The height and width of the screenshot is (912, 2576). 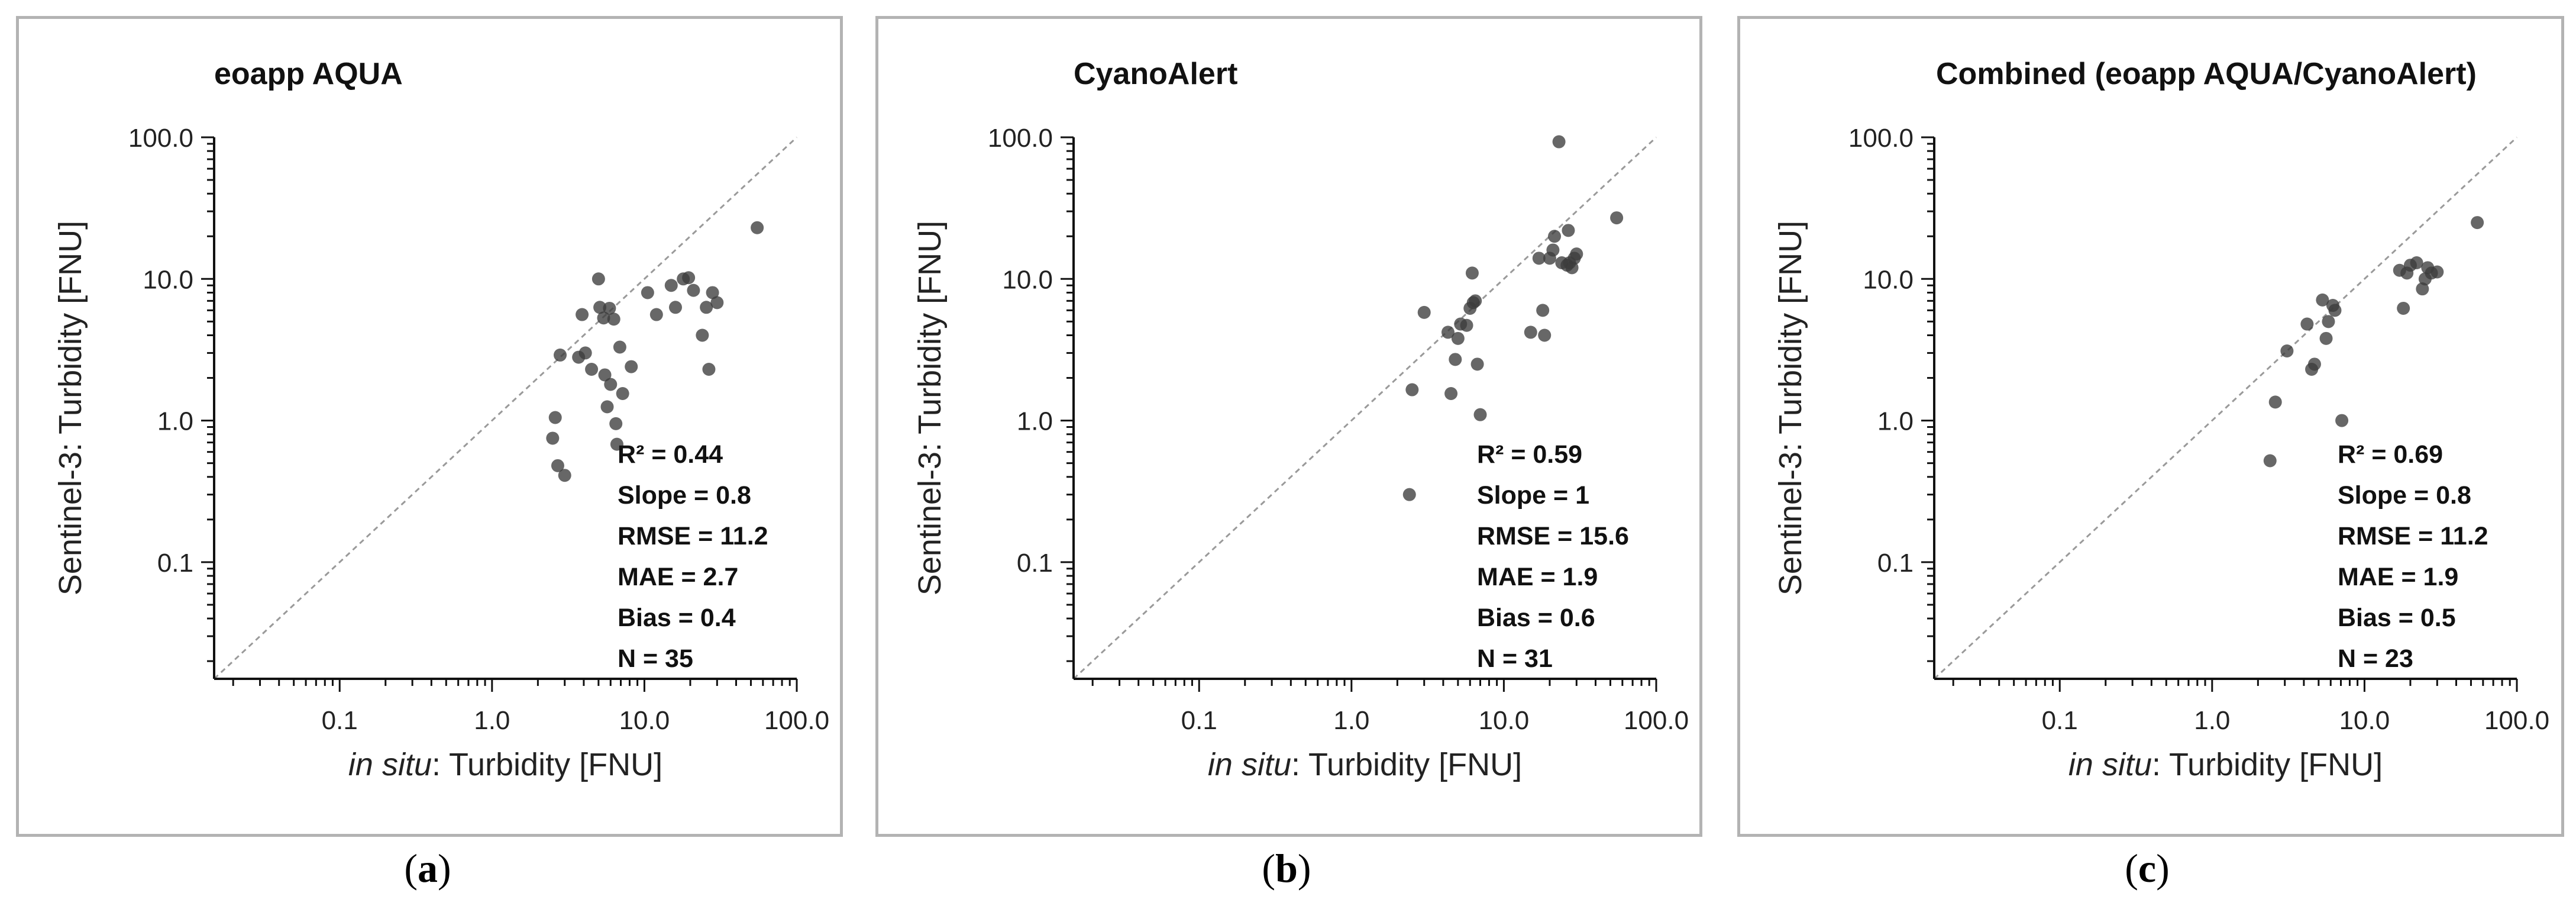 I want to click on panel-c-y-tick-label: 100.0, so click(x=1881, y=138).